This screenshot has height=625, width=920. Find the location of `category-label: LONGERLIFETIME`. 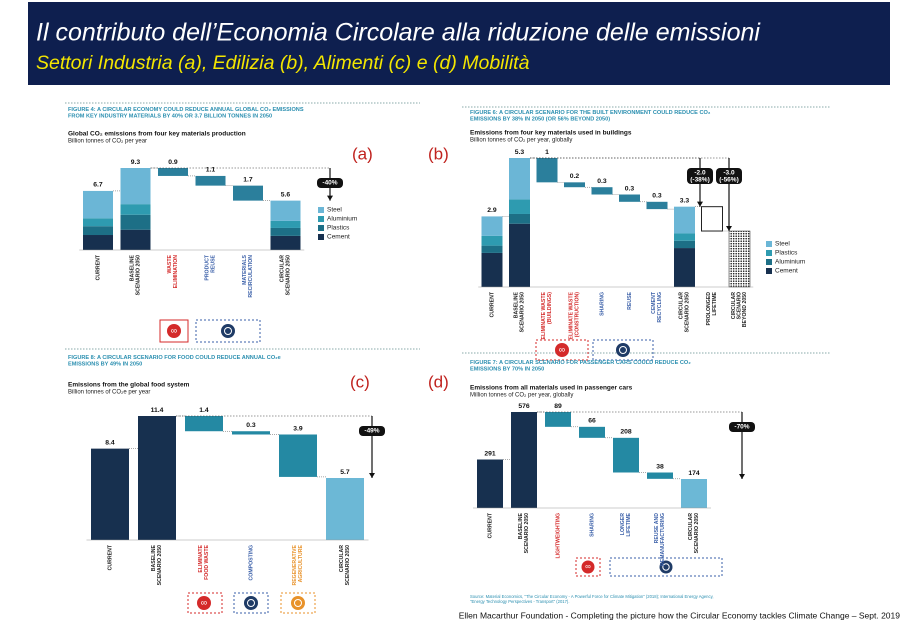

category-label: LONGERLIFETIME is located at coordinates (627, 524).